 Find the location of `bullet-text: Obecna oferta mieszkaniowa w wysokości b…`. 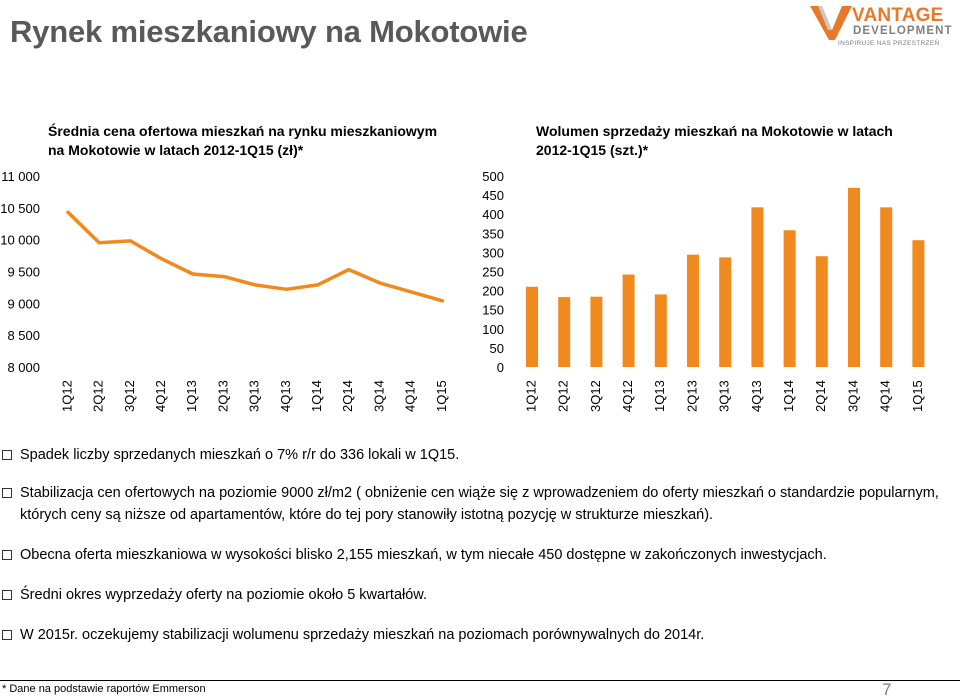

bullet-text: Obecna oferta mieszkaniowa w wysokości b… is located at coordinates (423, 555).